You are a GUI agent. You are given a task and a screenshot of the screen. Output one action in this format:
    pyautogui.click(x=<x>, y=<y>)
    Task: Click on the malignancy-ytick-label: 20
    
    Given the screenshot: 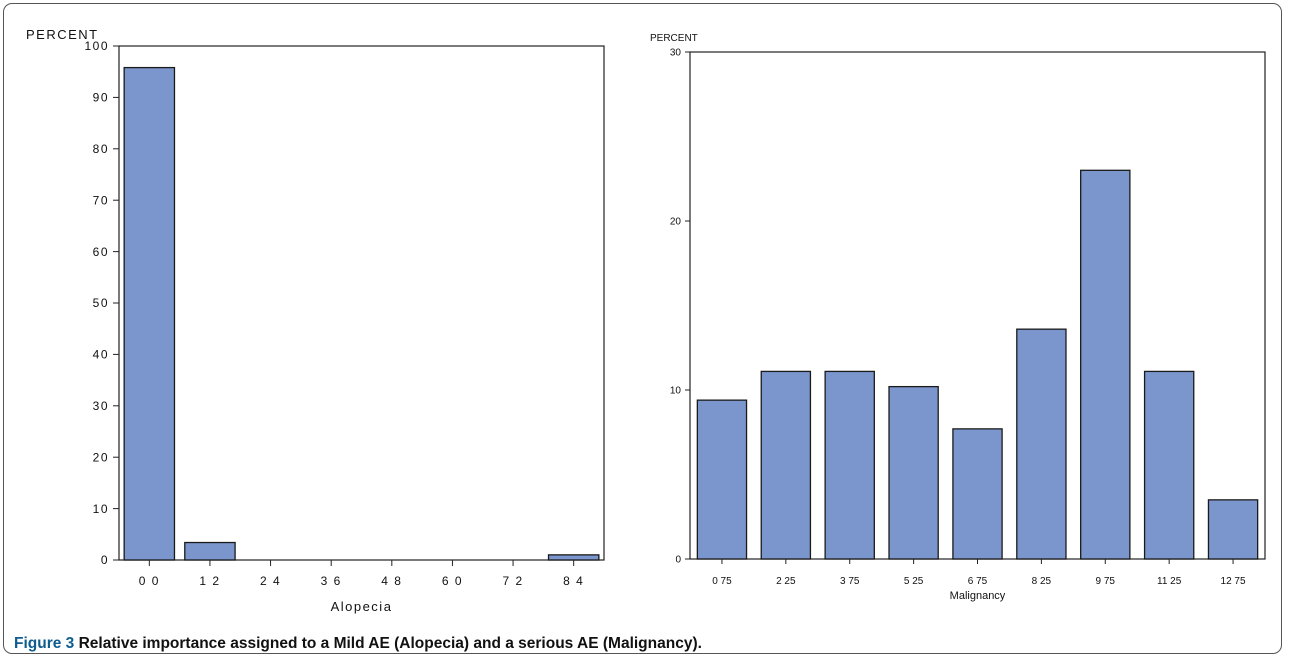 What is the action you would take?
    pyautogui.click(x=676, y=222)
    